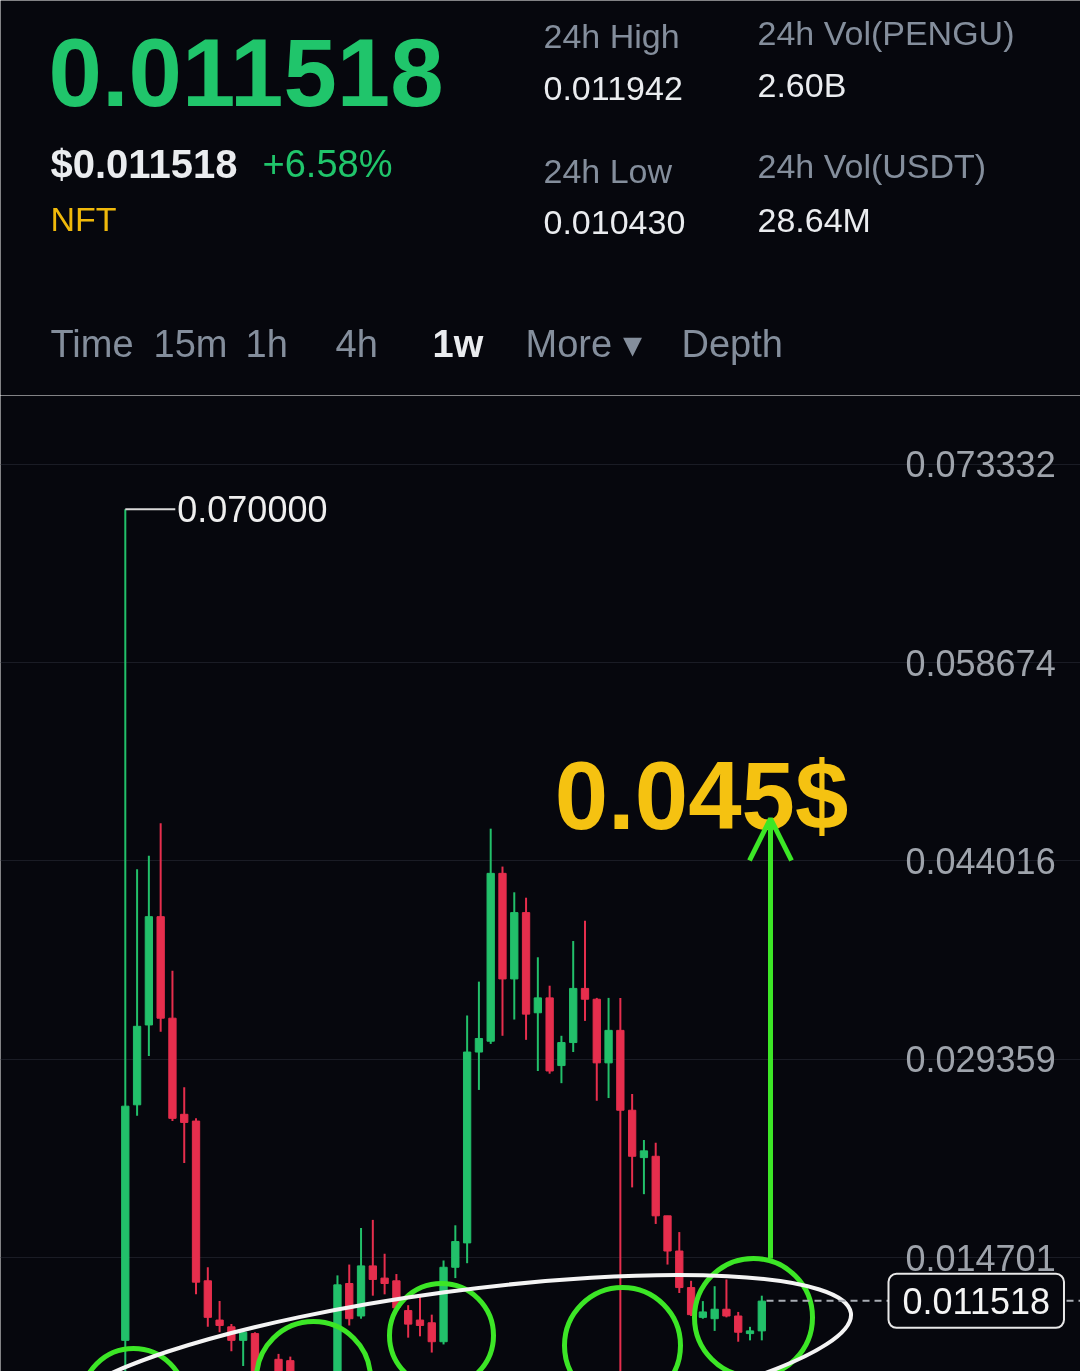 This screenshot has width=1080, height=1371. Describe the element at coordinates (980, 1258) in the screenshot. I see `y-tick-label: 0.014701` at that location.